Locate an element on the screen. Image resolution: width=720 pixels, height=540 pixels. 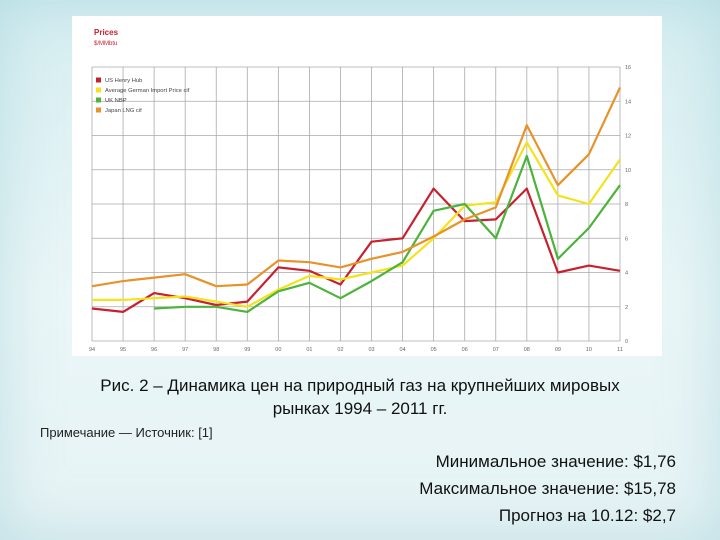
x-tick-label: 98 is located at coordinates (216, 350).